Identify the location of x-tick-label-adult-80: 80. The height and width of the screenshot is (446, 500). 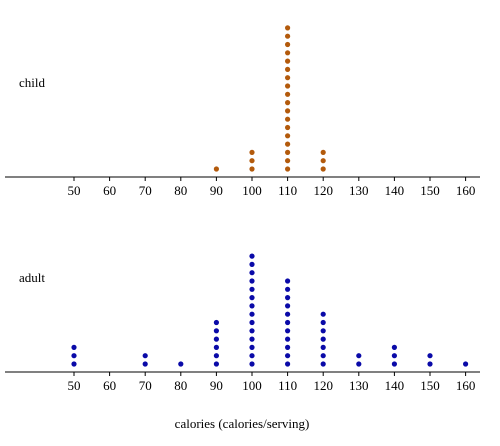
(180, 385).